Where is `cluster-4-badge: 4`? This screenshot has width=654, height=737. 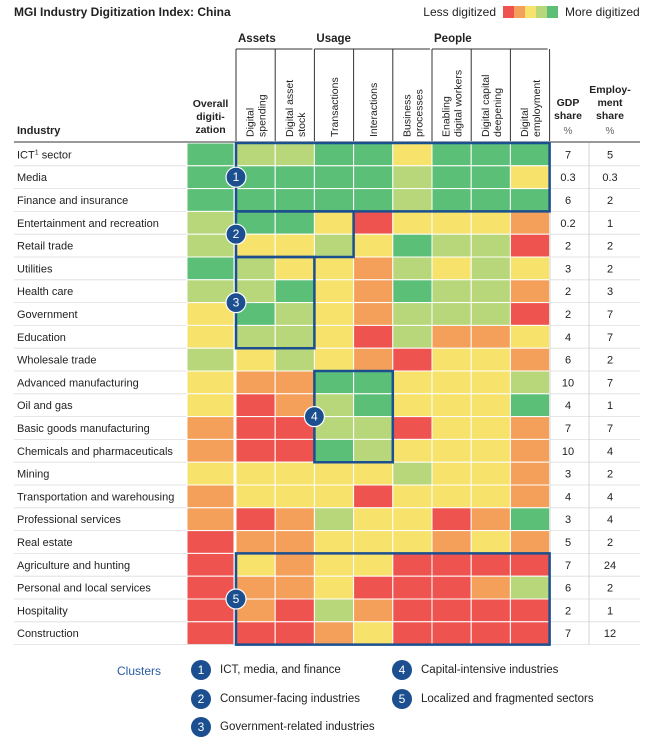
cluster-4-badge: 4 is located at coordinates (402, 670).